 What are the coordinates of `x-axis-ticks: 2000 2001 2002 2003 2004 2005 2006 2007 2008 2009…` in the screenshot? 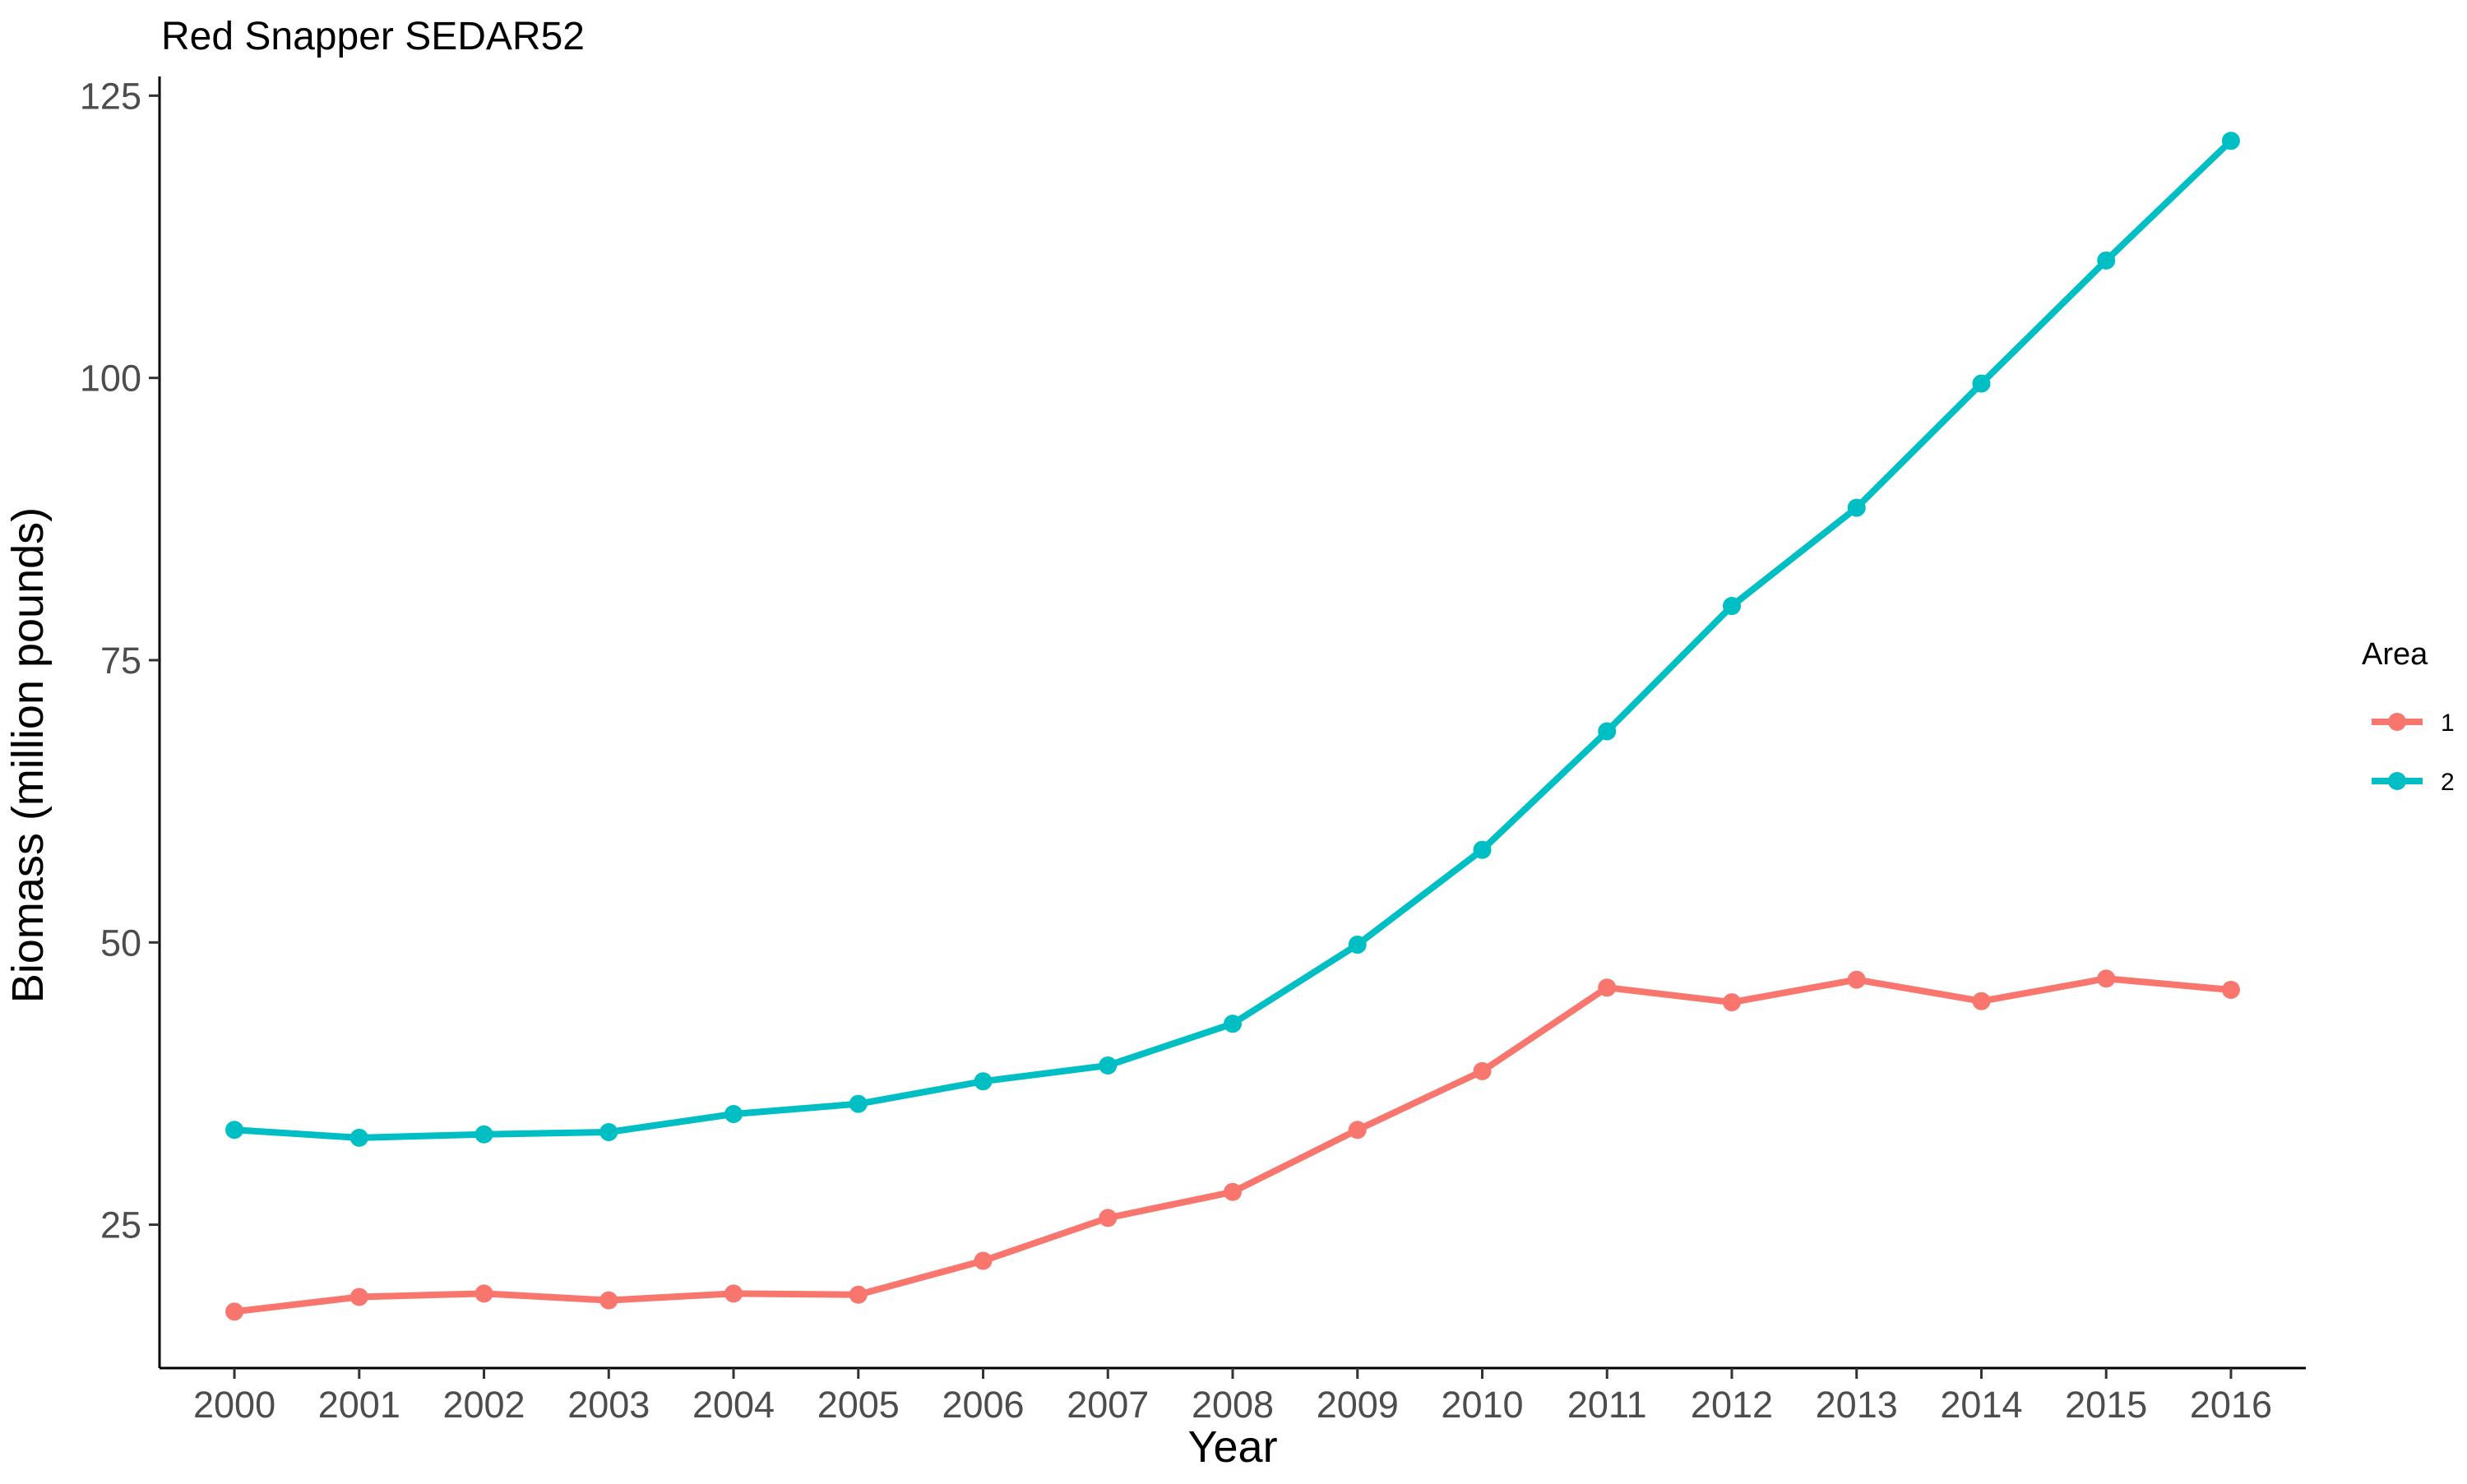 It's located at (1232, 1397).